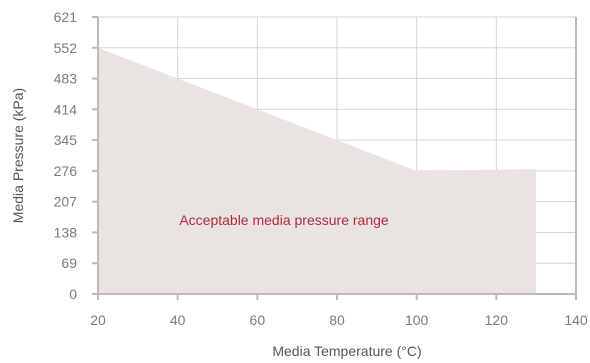 Image resolution: width=590 pixels, height=363 pixels. Describe the element at coordinates (66, 17) in the screenshot. I see `y-tick-label: 621` at that location.